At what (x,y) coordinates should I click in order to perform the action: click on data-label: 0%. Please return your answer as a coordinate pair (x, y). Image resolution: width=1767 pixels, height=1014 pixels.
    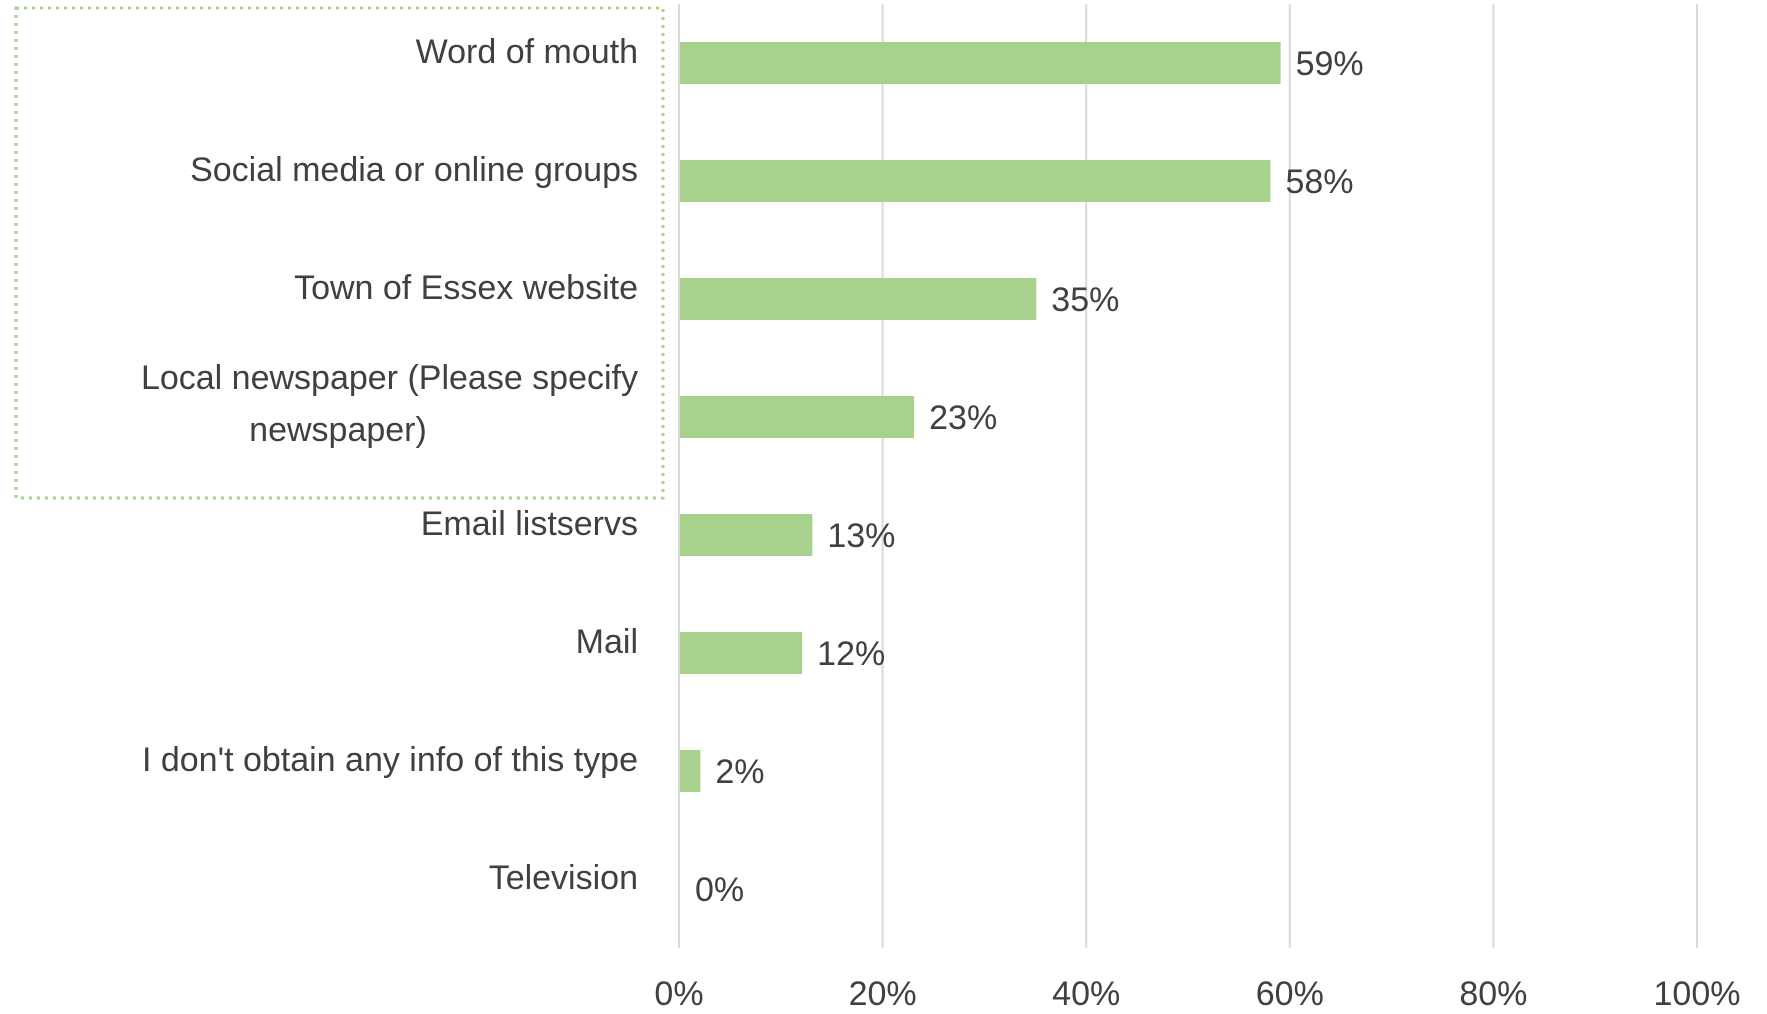
    Looking at the image, I should click on (719, 890).